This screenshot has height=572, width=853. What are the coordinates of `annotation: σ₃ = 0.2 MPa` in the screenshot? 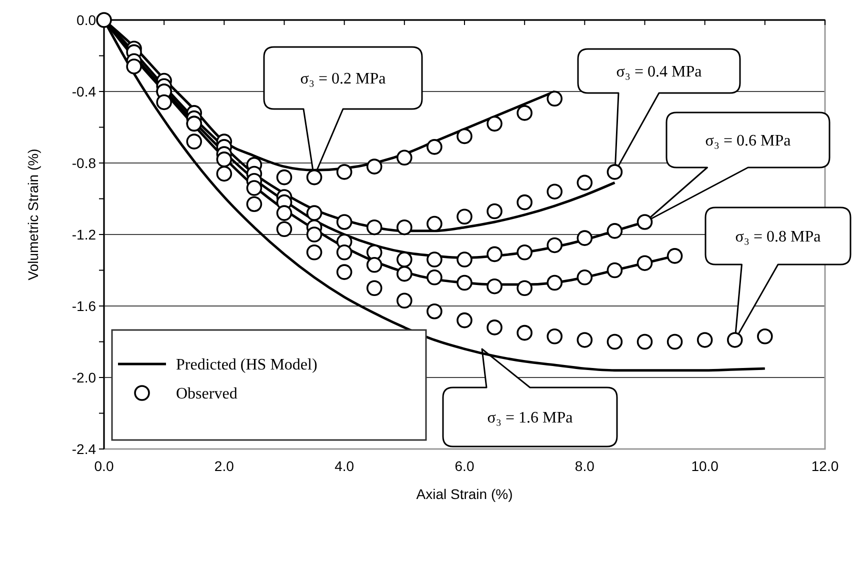 It's located at (343, 79).